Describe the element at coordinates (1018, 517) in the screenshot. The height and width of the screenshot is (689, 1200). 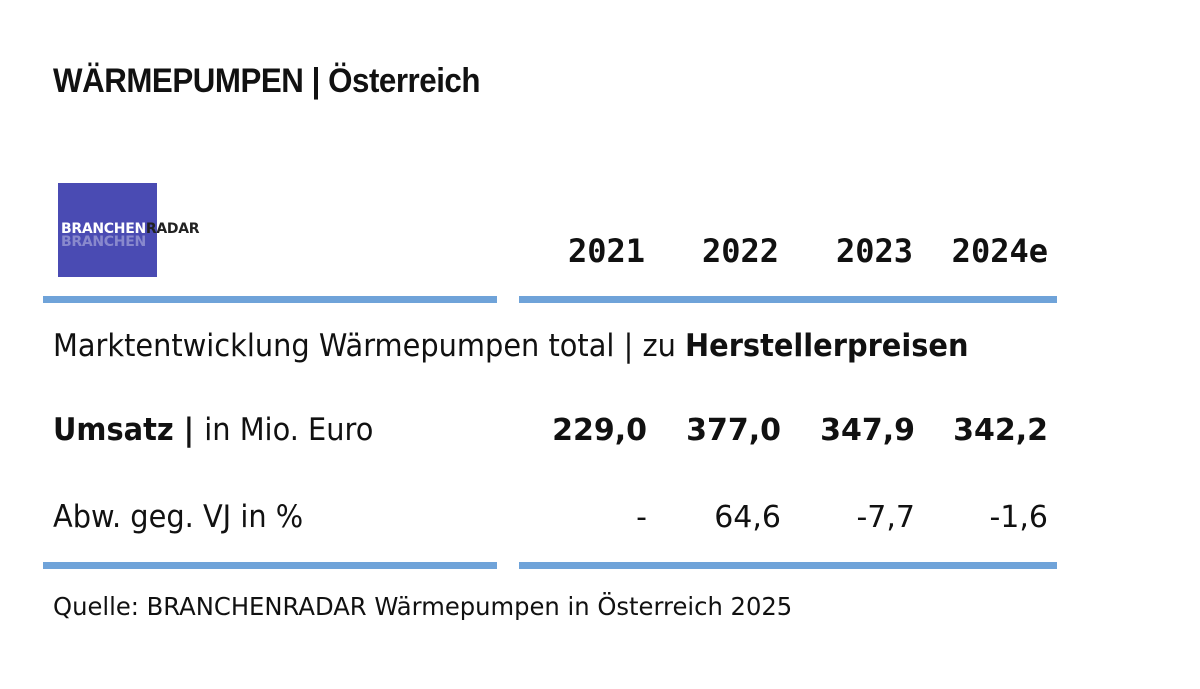
I see `cell-abweichung-2024e: -1,6` at that location.